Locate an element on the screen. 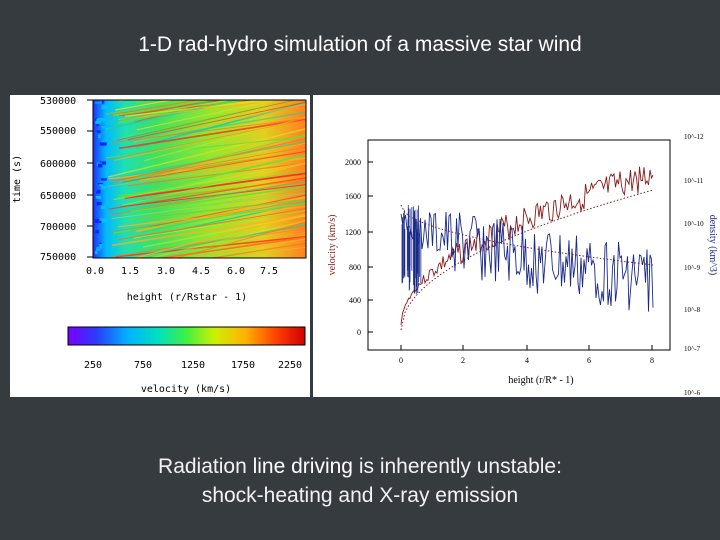 This screenshot has width=720, height=540. x-tick-labels: 0 2 4 6 8 is located at coordinates (526, 360).